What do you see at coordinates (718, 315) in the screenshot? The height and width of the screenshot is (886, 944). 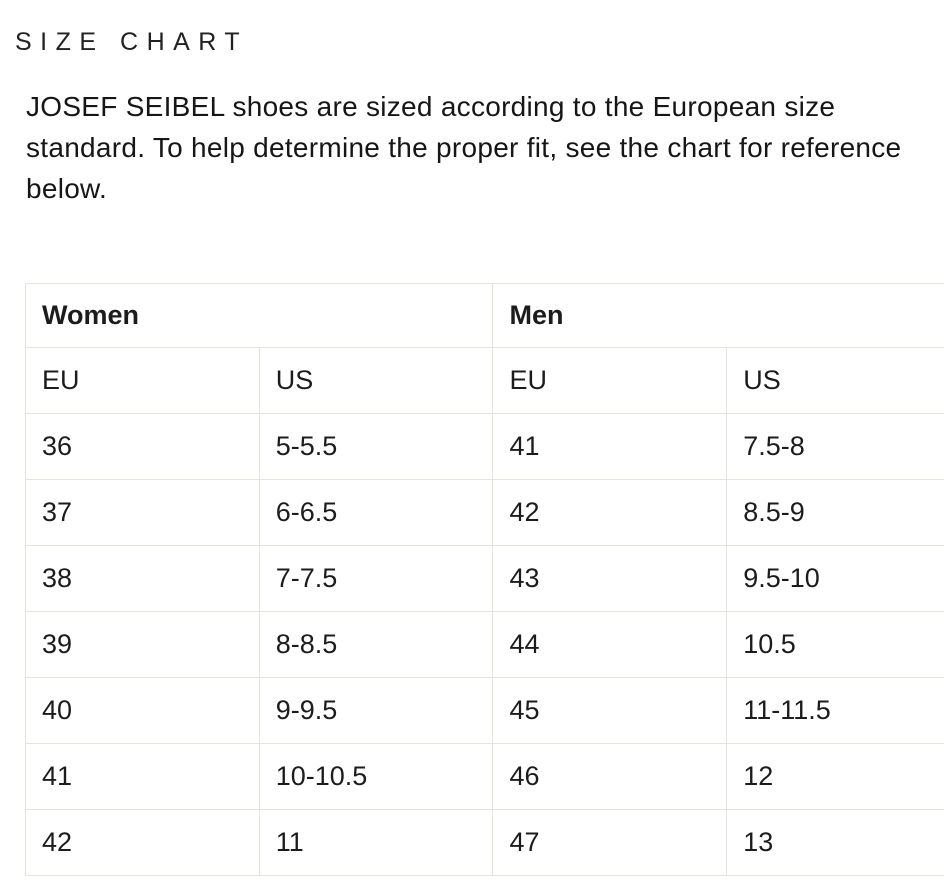 I see `group-header-men: Men` at bounding box center [718, 315].